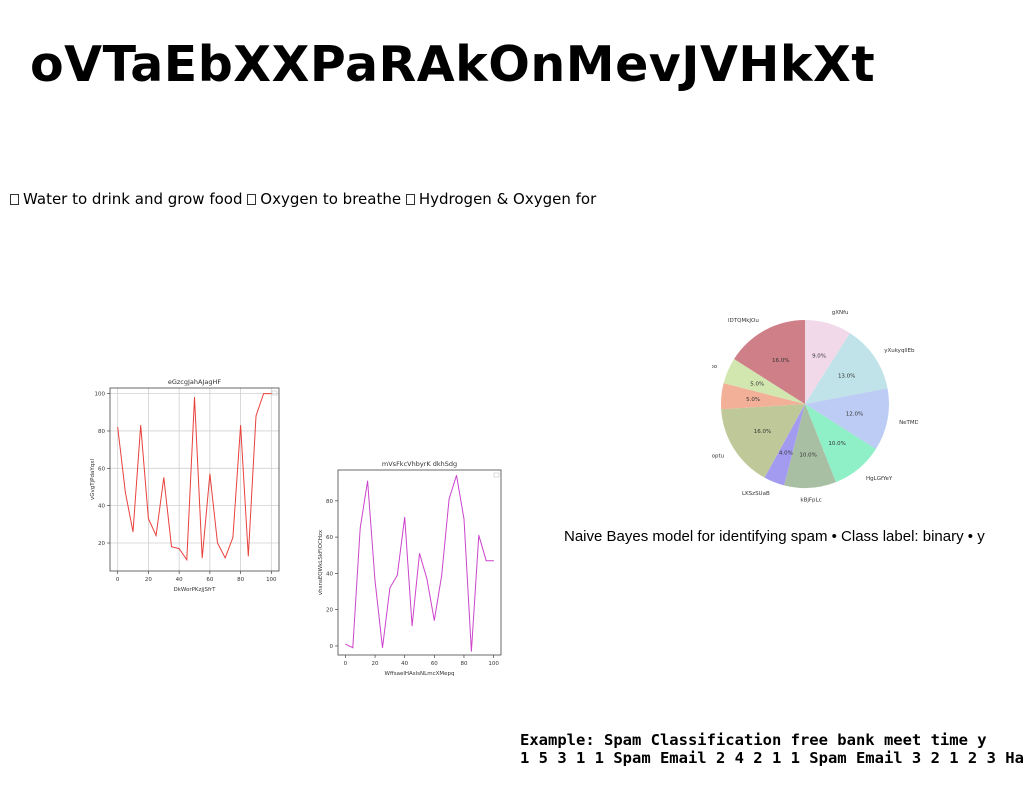 This screenshot has height=788, width=1024. What do you see at coordinates (420, 674) in the screenshot?
I see `x-axis-label: WffsaelHAslsNLmcXMepq` at bounding box center [420, 674].